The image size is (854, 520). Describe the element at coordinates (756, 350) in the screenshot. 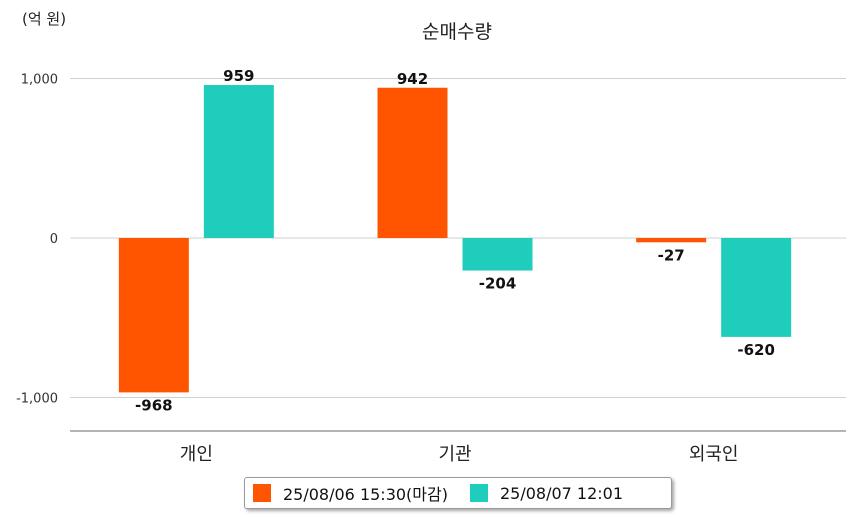

I see `data-label: -620` at that location.